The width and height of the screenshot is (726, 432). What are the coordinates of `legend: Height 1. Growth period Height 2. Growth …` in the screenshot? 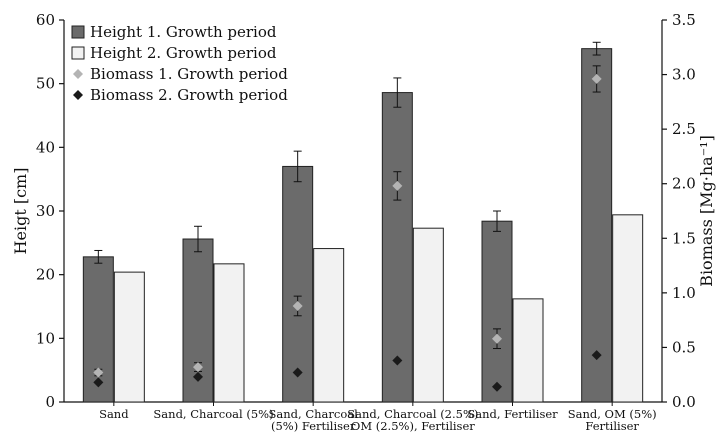 It's located at (179, 63).